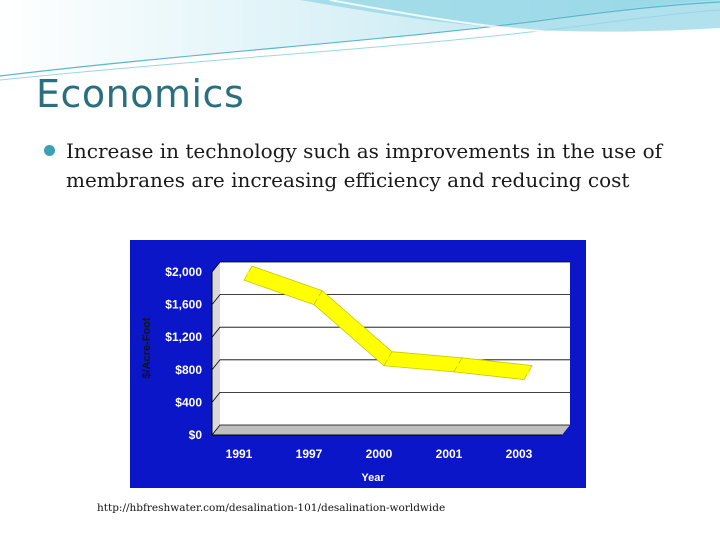 The width and height of the screenshot is (720, 540). What do you see at coordinates (49, 150) in the screenshot?
I see `bullet-icon` at bounding box center [49, 150].